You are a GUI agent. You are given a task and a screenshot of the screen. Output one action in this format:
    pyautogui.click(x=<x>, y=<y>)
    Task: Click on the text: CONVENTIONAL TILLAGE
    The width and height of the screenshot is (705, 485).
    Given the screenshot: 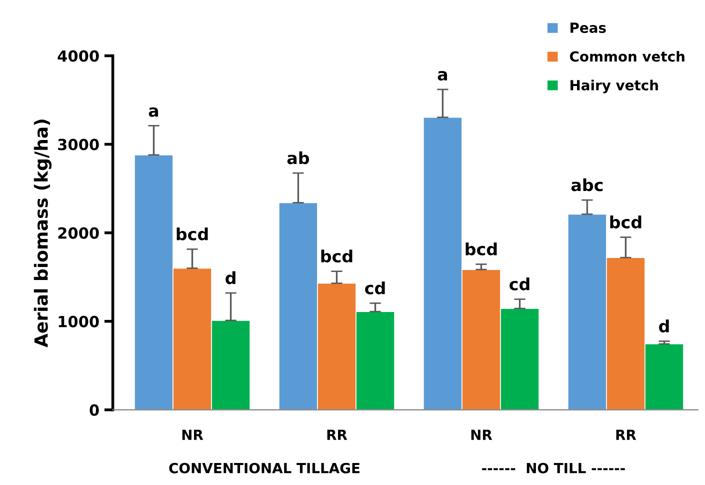 What is the action you would take?
    pyautogui.click(x=264, y=468)
    